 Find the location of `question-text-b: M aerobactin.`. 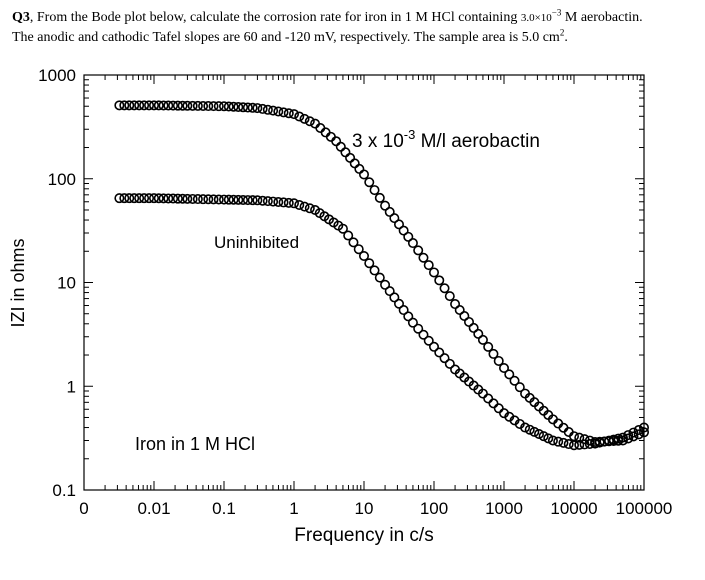

question-text-b: M aerobactin. is located at coordinates (602, 17).